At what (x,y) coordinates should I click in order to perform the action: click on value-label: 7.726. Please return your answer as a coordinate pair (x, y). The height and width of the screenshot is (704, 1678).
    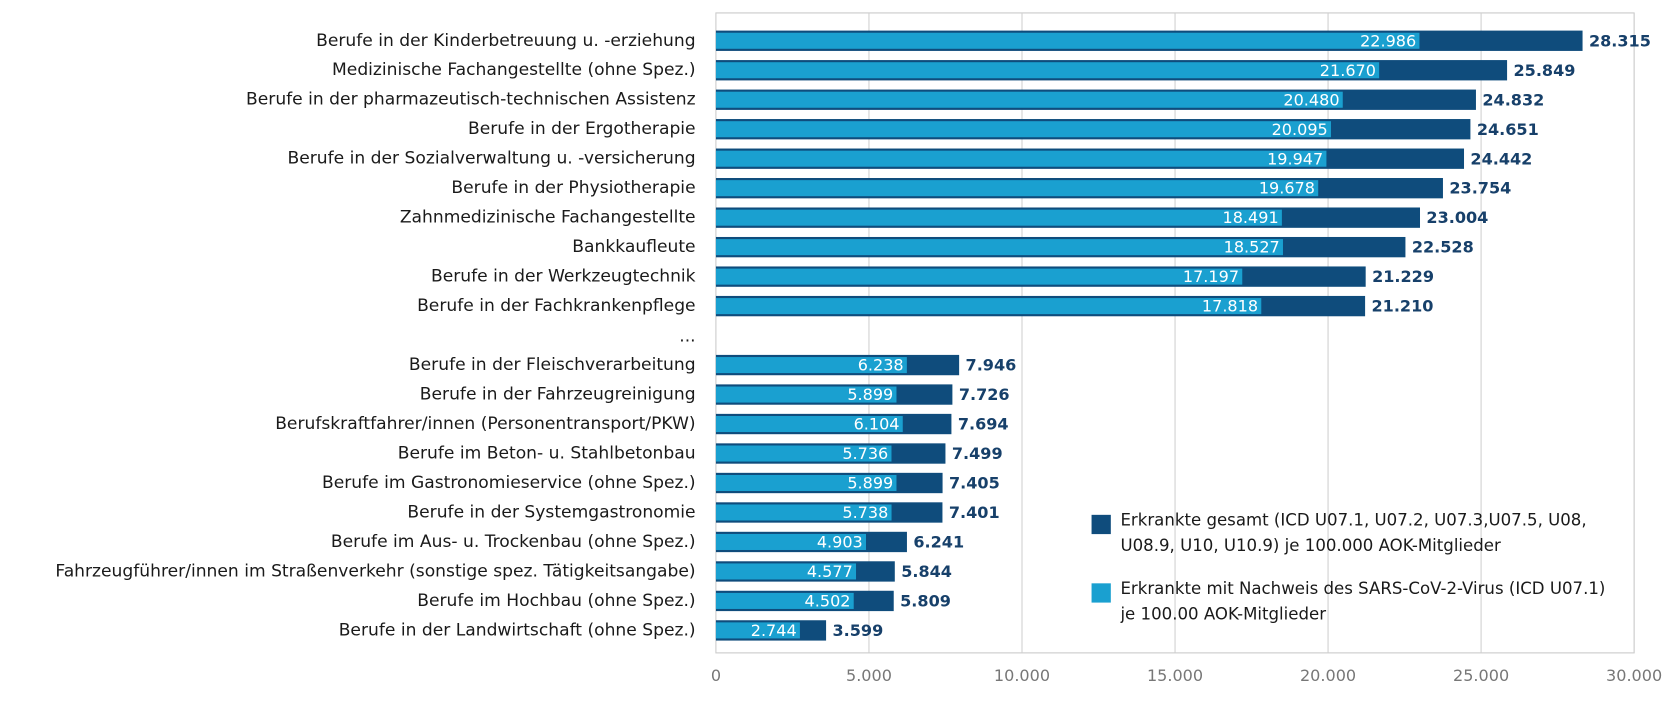
    Looking at the image, I should click on (984, 394).